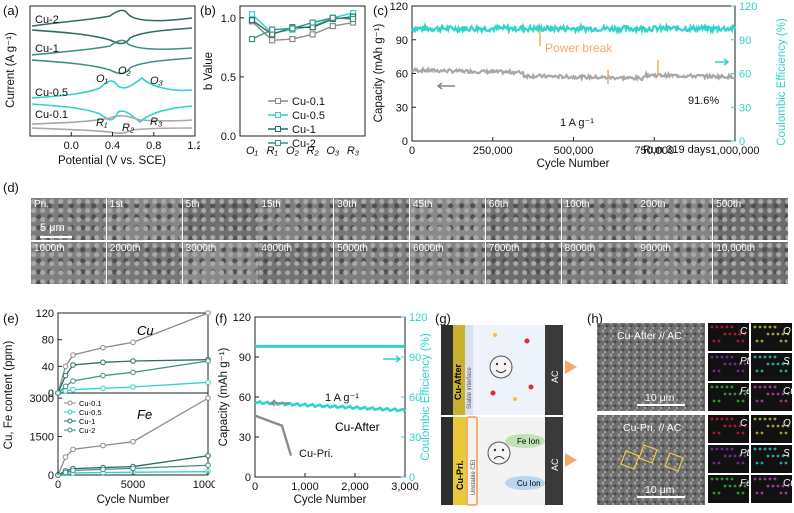 The image size is (794, 513). What do you see at coordinates (11, 10) in the screenshot?
I see `panel-label: (a)` at bounding box center [11, 10].